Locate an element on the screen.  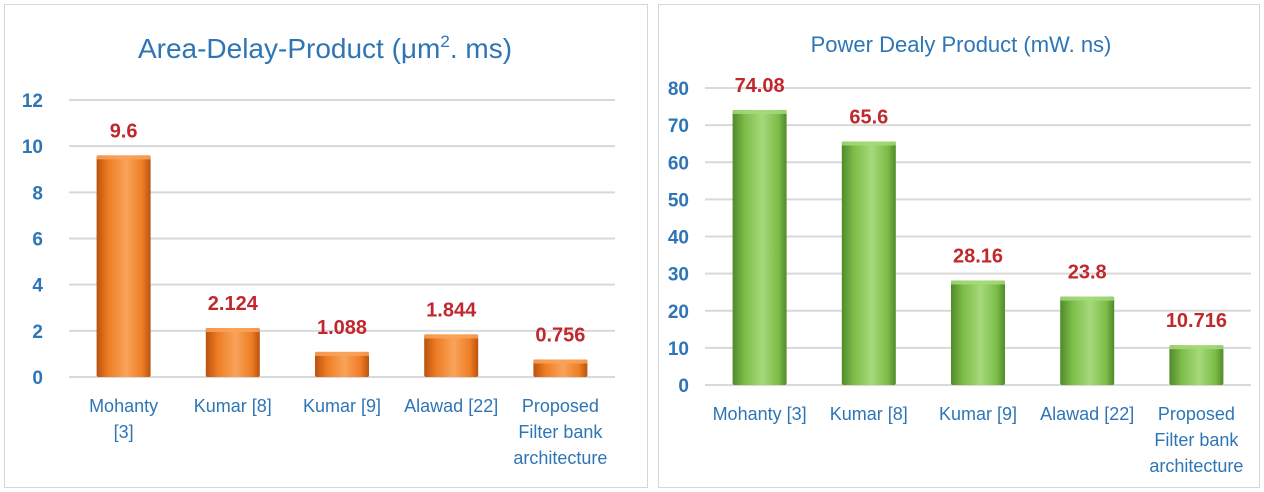
chart-title: Area-Delay-Product (μm2. ms) is located at coordinates (325, 48).